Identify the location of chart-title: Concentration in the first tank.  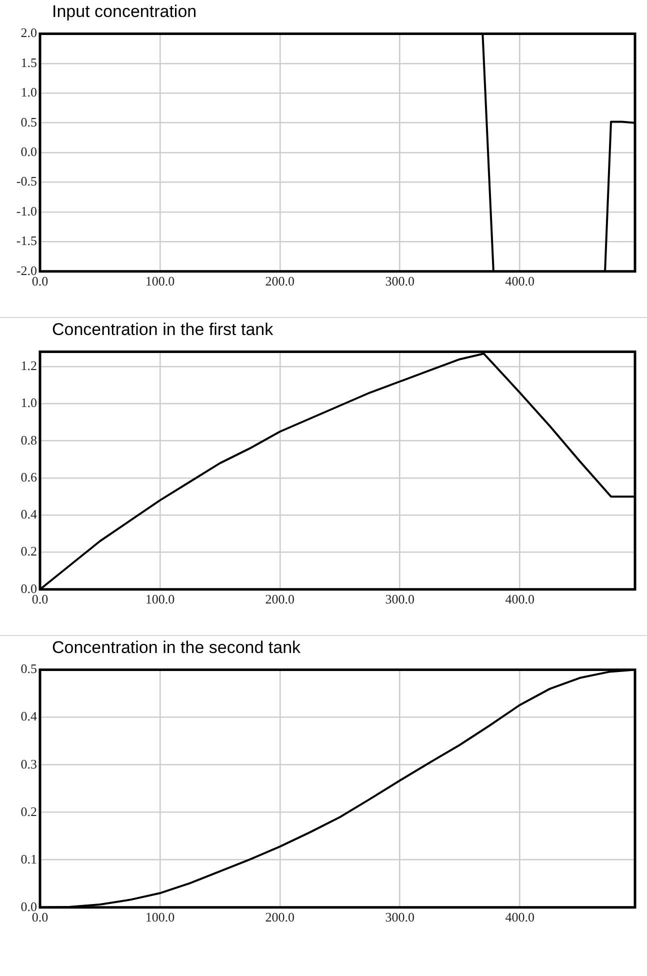
(162, 330).